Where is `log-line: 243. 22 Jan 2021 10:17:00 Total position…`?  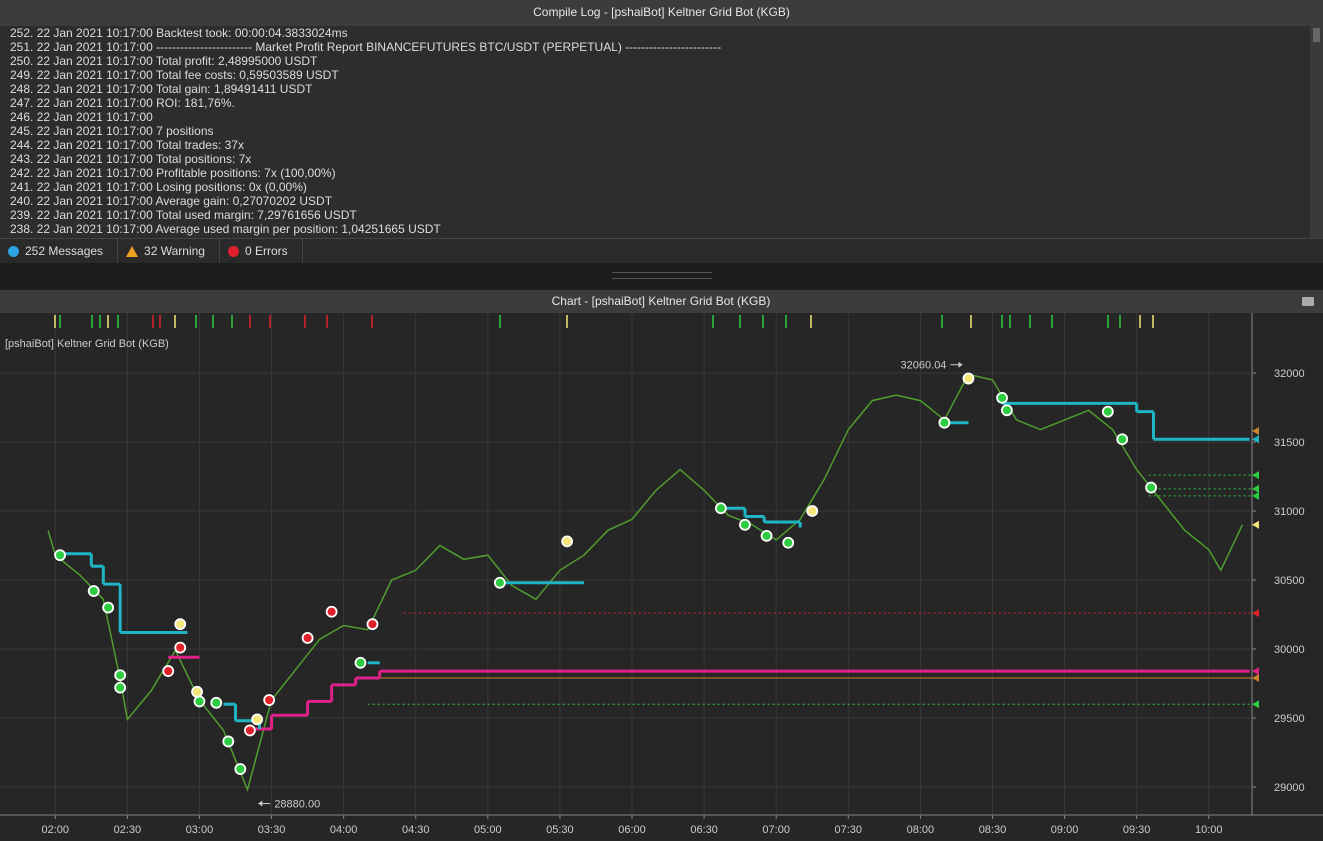
log-line: 243. 22 Jan 2021 10:17:00 Total position… is located at coordinates (131, 159).